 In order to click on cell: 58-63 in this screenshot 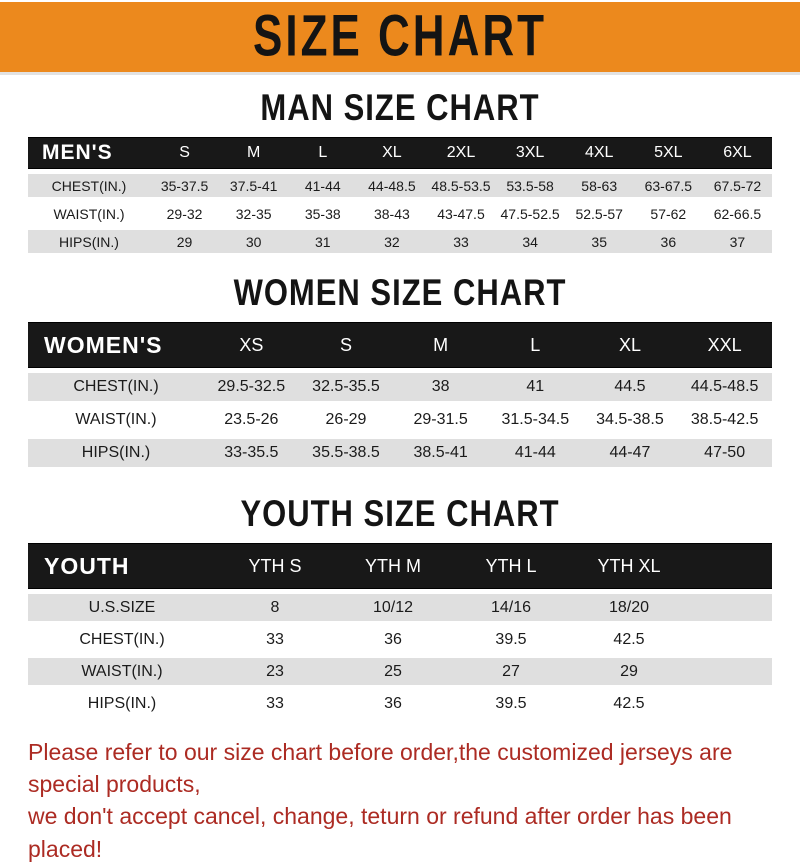, I will do `click(599, 185)`.